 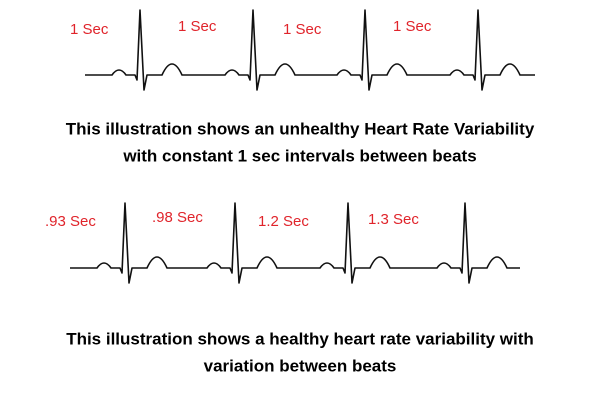 I want to click on interval-label: .93 Sec, so click(x=70, y=221).